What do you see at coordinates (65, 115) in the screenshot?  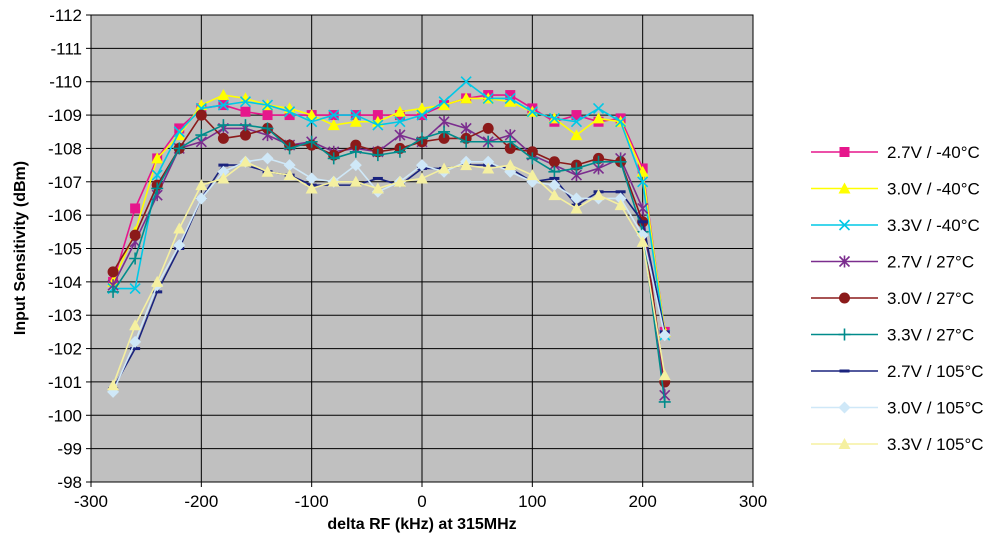 I see `y-tick-label: -109` at bounding box center [65, 115].